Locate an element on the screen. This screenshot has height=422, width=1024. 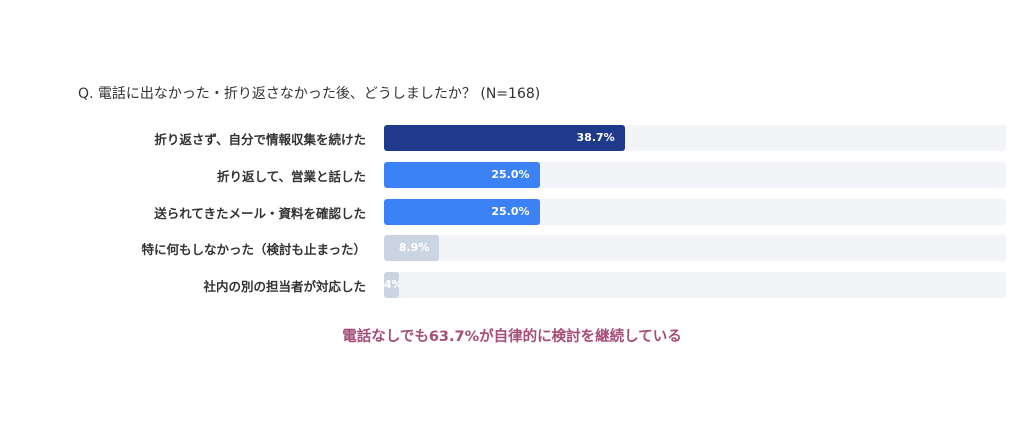
chart-title: Q. 電話に出なかった・折り返さなかった後、どうしましたか？ (N=168) is located at coordinates (309, 94).